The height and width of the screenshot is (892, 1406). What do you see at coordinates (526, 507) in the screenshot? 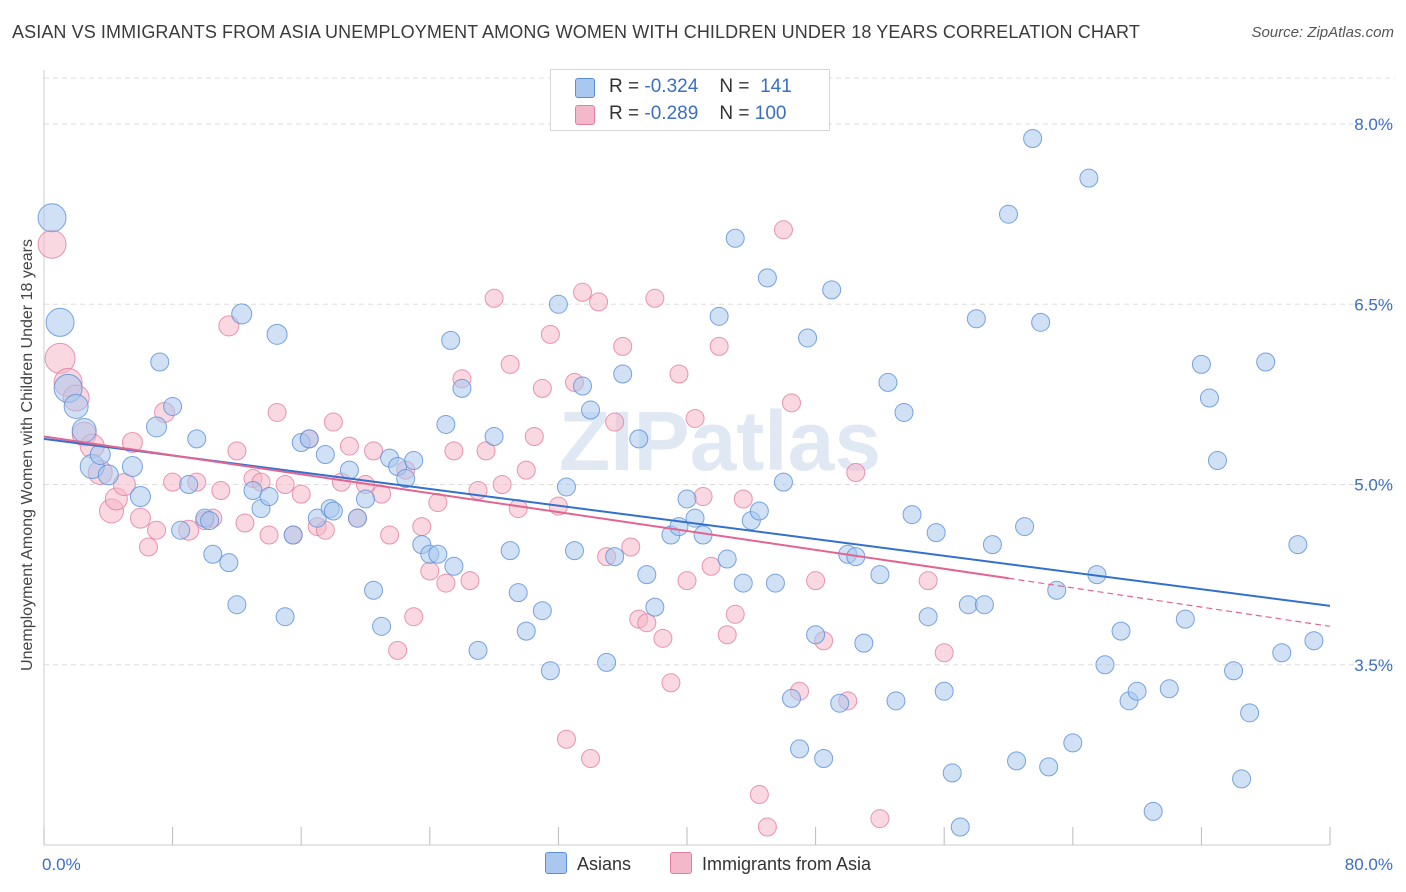
I see `immigrants-trend-line` at bounding box center [526, 507].